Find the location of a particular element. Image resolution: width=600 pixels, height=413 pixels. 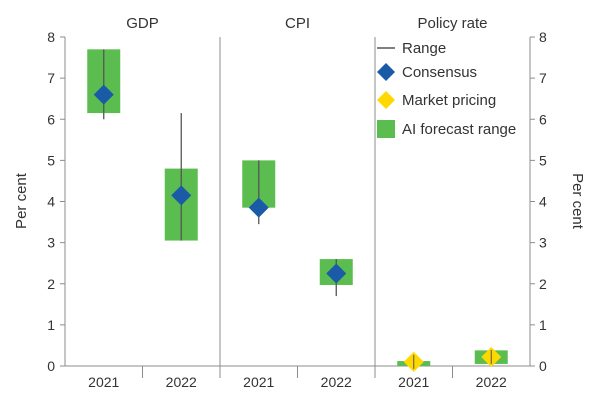

legend-label-market: Market pricing is located at coordinates (449, 100).